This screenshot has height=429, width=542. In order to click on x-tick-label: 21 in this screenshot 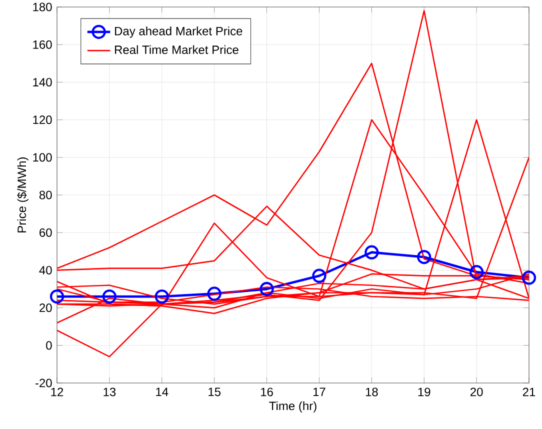, I will do `click(529, 392)`.